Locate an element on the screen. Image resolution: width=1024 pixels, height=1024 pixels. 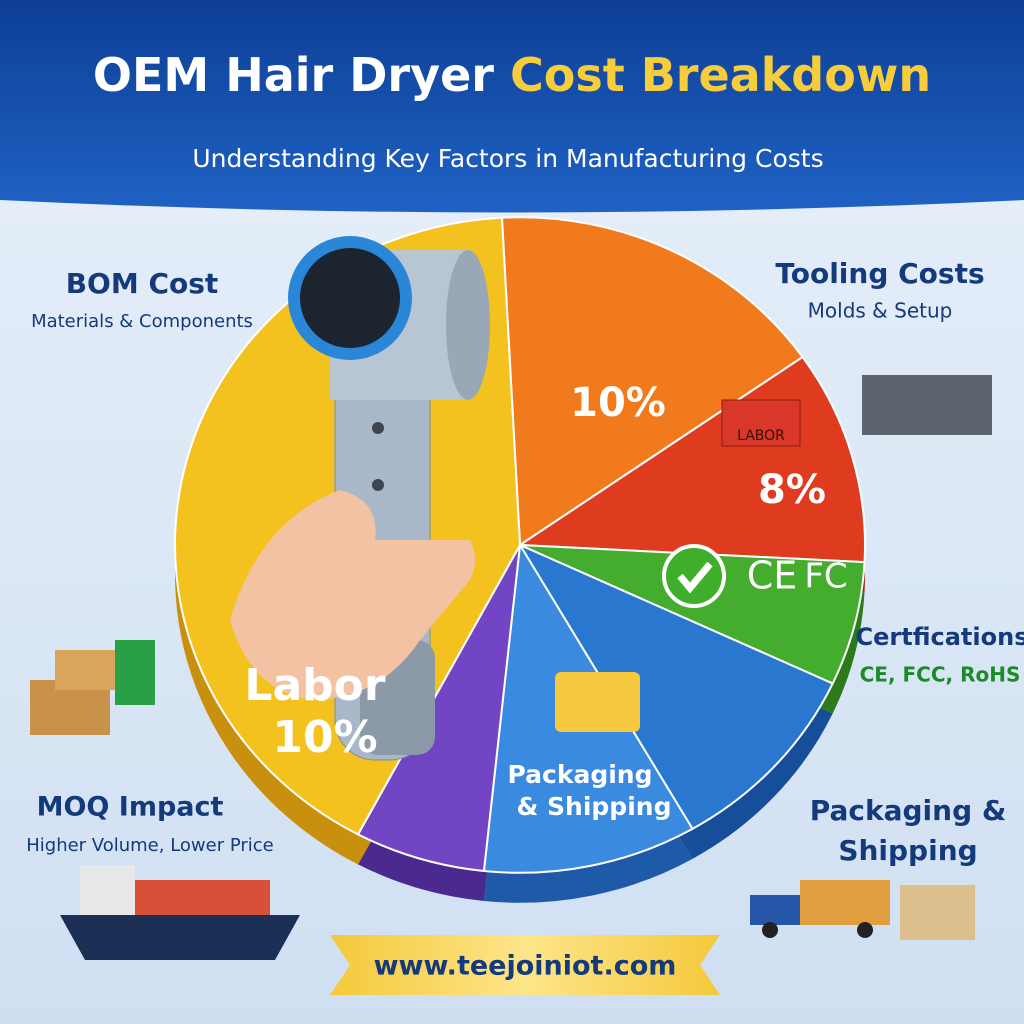
slice-label: Packaging is located at coordinates (580, 774).